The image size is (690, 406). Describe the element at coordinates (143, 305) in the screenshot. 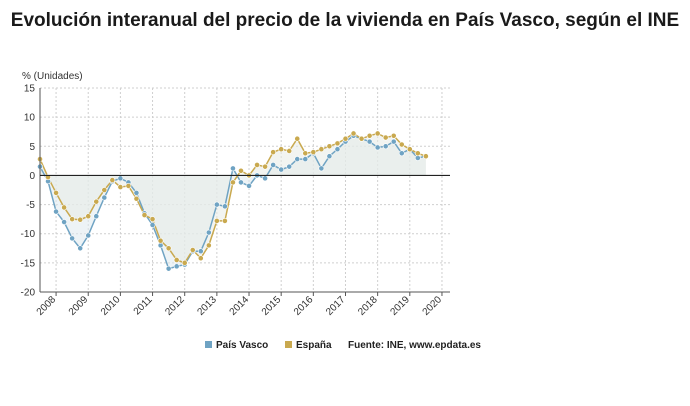

I see `x-tick-label: 2011` at that location.